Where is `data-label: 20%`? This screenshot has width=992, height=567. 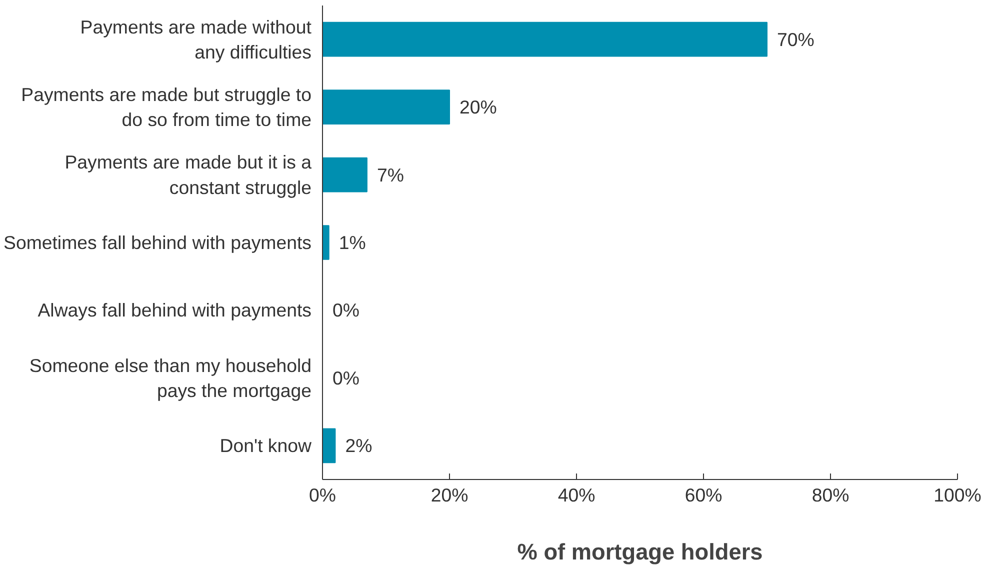
data-label: 20% is located at coordinates (478, 107).